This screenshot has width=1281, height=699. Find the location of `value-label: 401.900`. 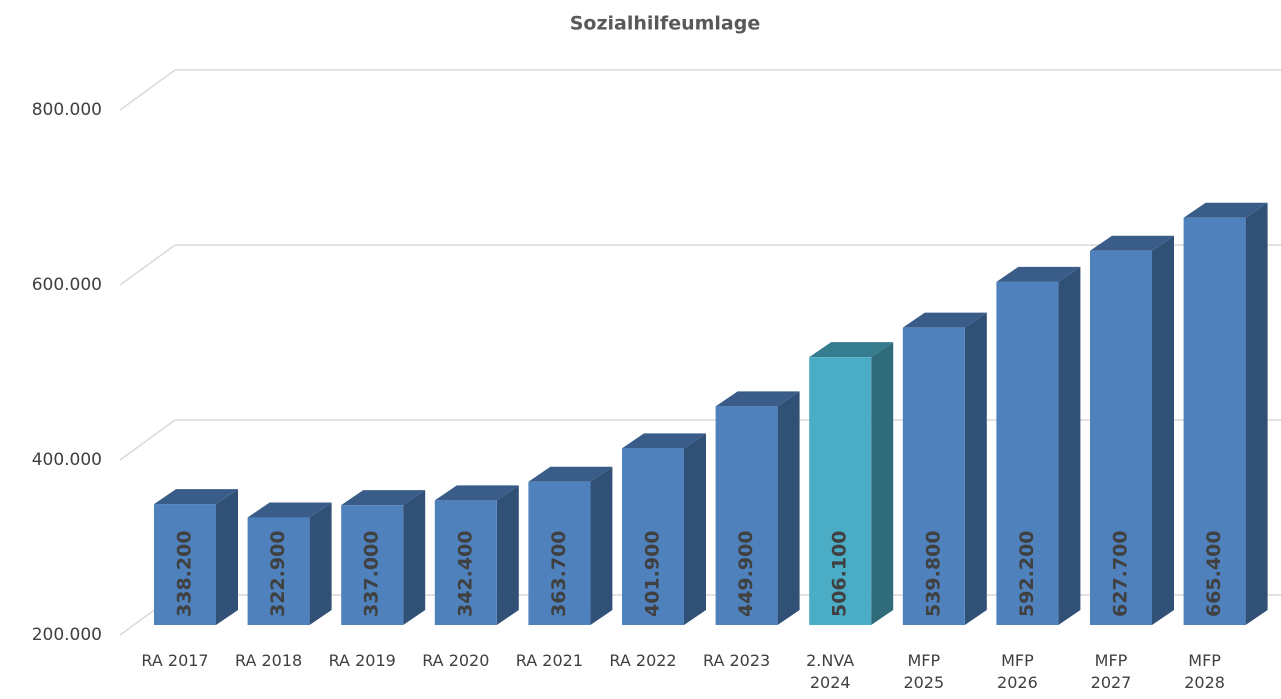

value-label: 401.900 is located at coordinates (653, 573).